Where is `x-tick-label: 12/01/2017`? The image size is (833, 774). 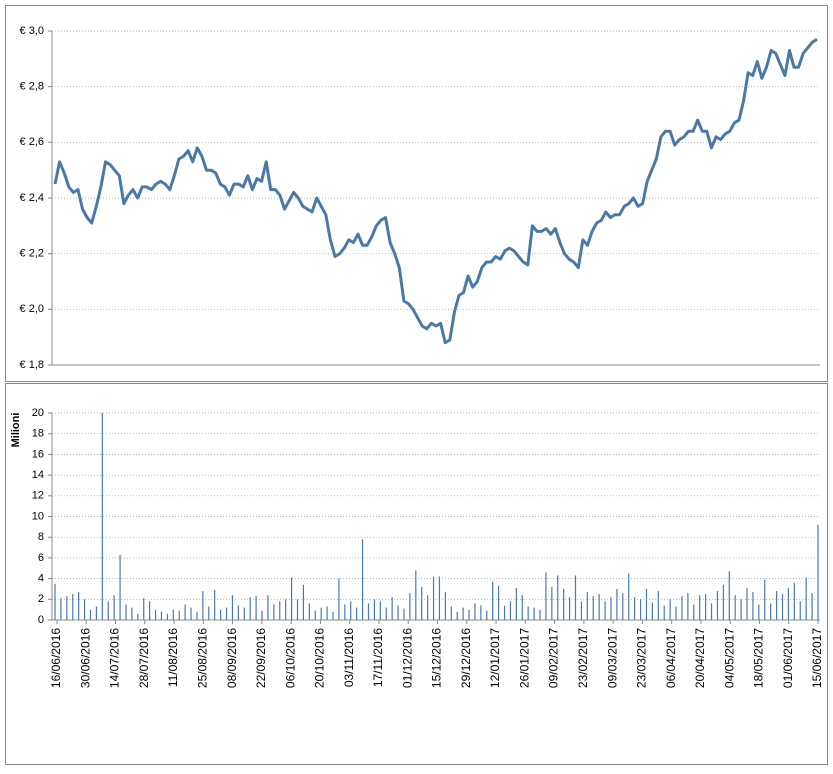
x-tick-label: 12/01/2017 is located at coordinates (495, 658).